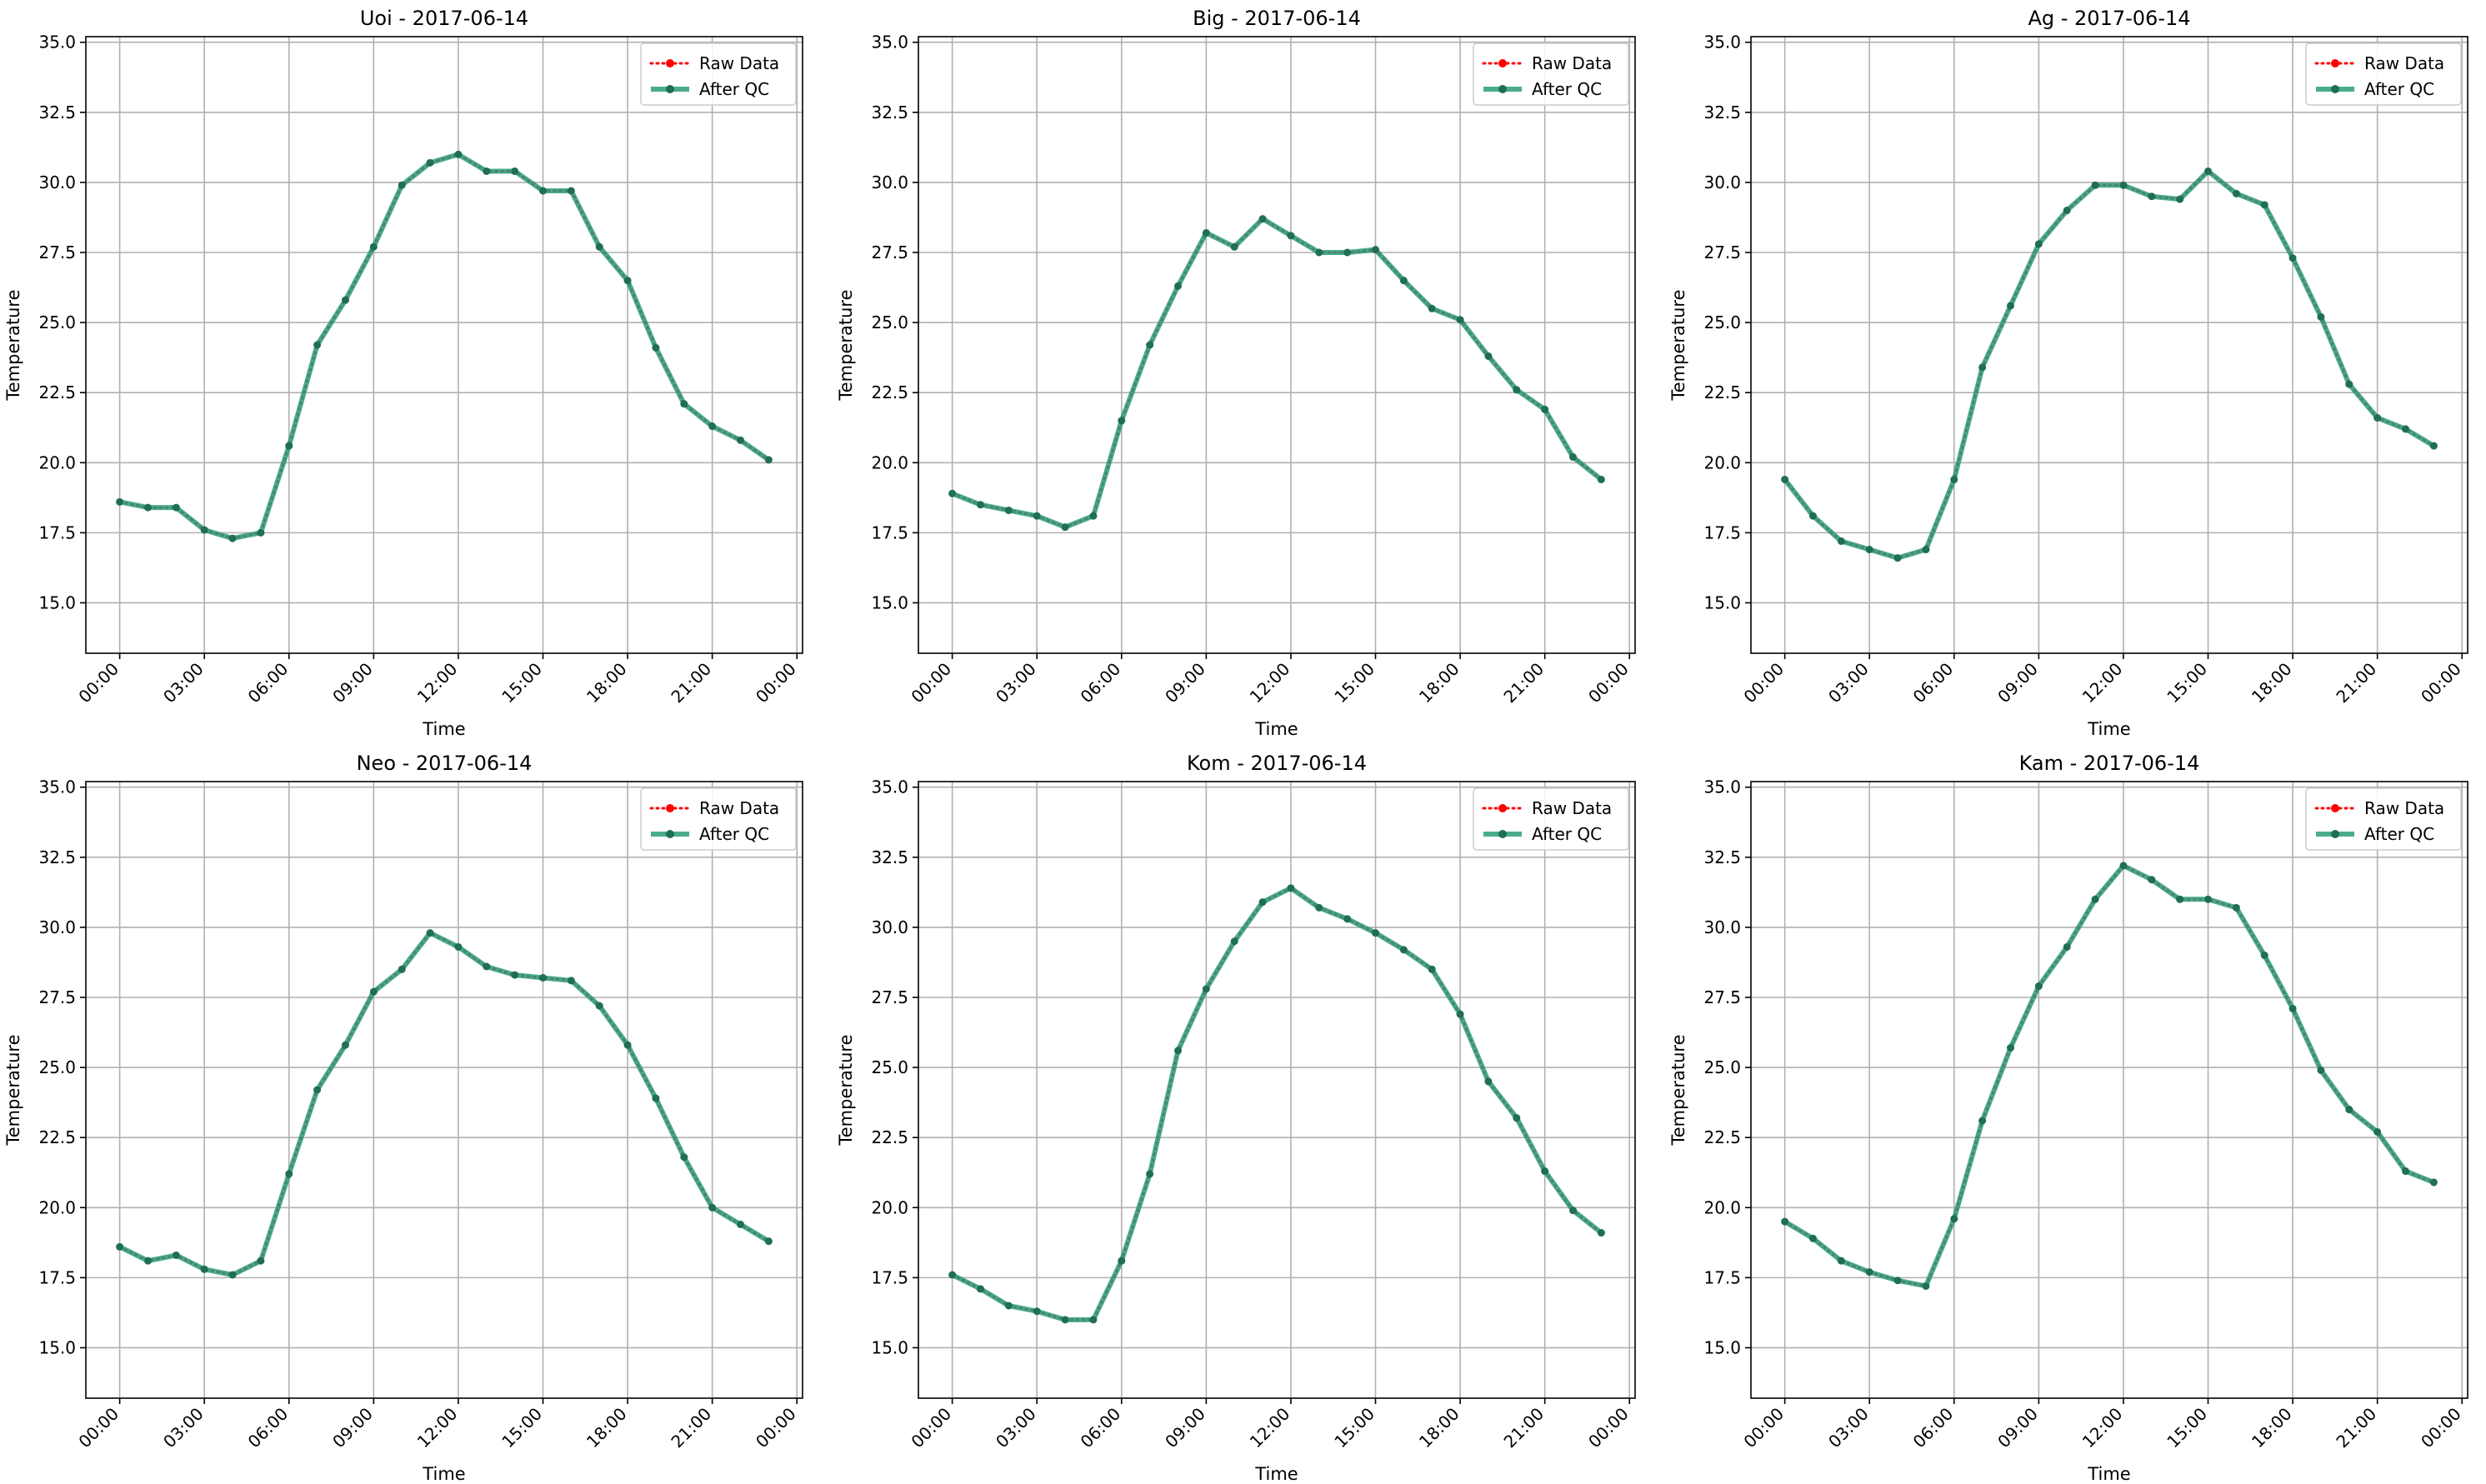  I want to click on legend: Raw Data After QC, so click(1551, 819).